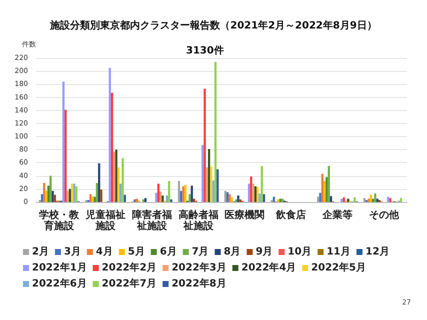 This screenshot has height=320, width=427. I want to click on legend-label: 2022年2月, so click(129, 268).